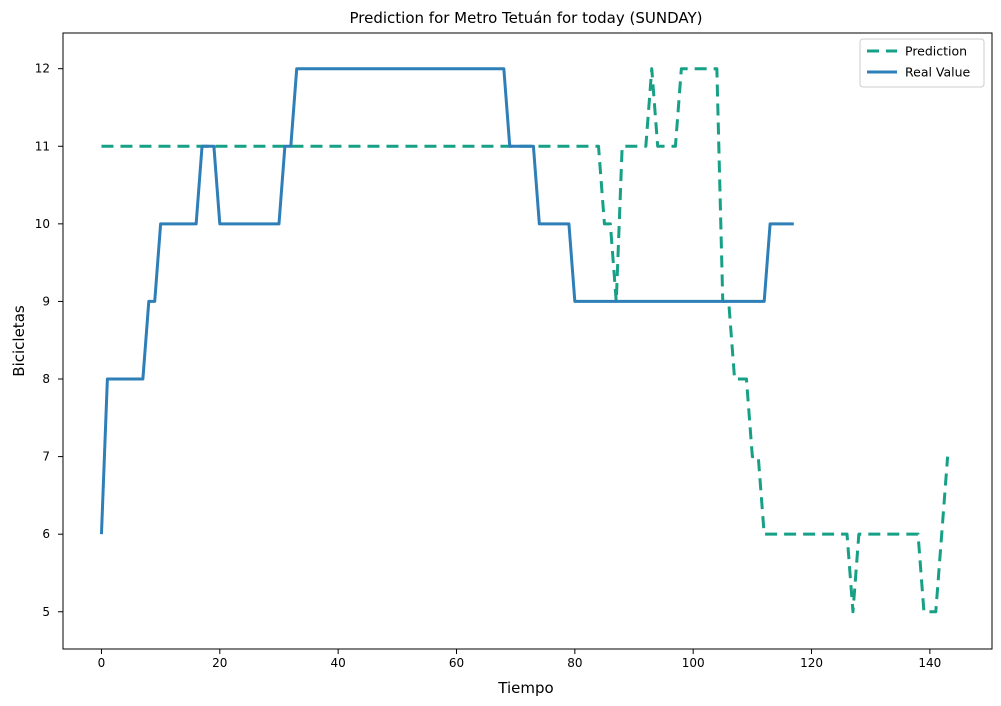 The image size is (1001, 706). What do you see at coordinates (46, 457) in the screenshot?
I see `y-tick-label: 7` at bounding box center [46, 457].